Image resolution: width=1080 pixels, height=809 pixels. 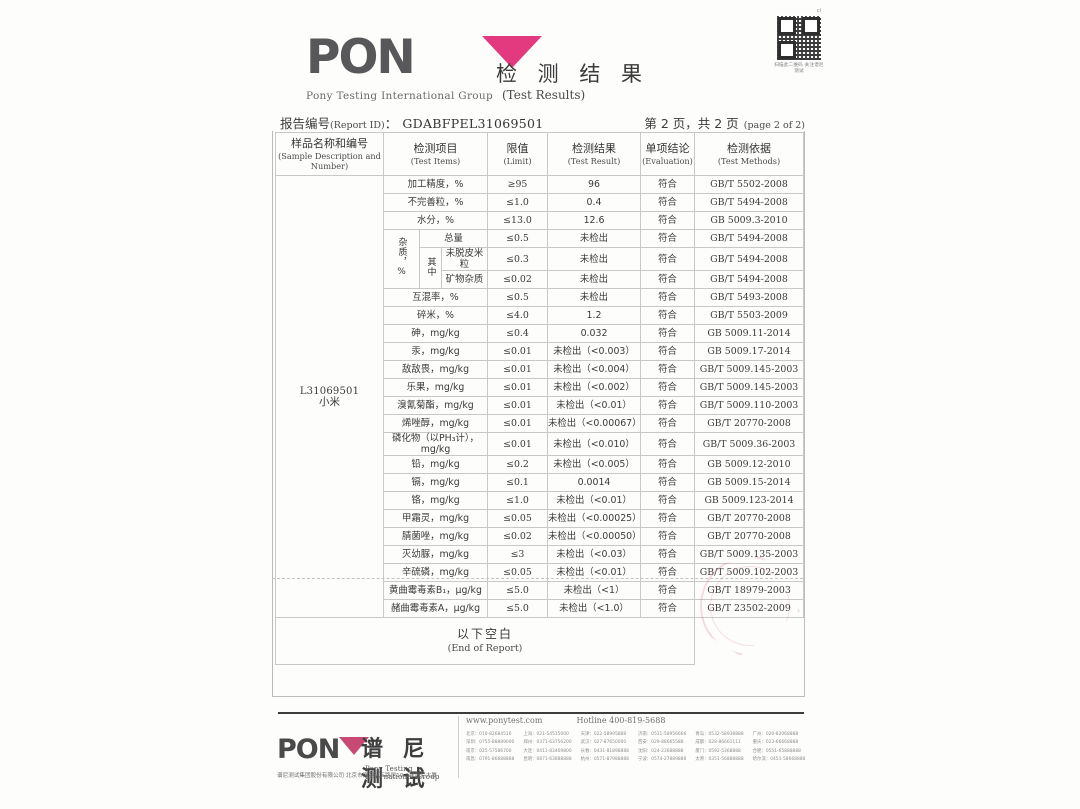 What do you see at coordinates (749, 500) in the screenshot?
I see `method-cell: GB 5009.123-2014` at bounding box center [749, 500].